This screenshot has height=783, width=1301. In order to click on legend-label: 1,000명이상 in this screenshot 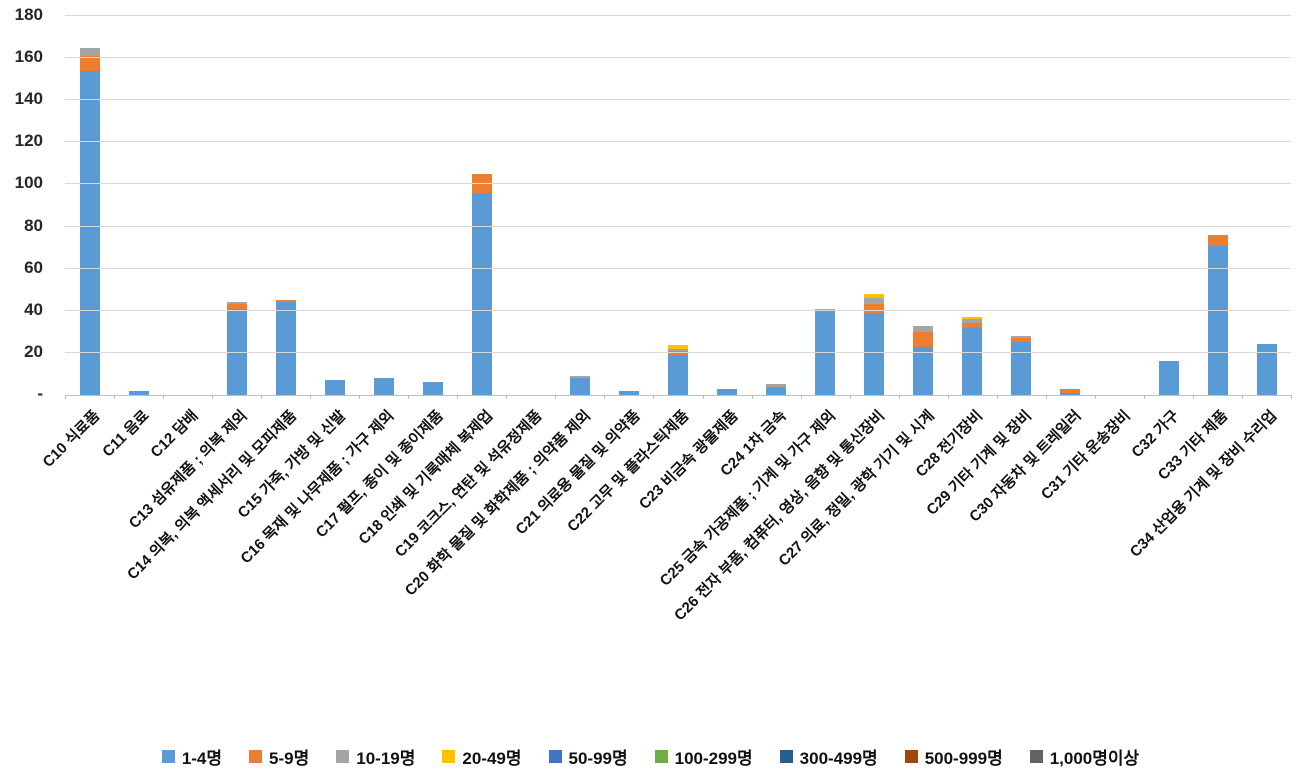, I will do `click(1094, 758)`.